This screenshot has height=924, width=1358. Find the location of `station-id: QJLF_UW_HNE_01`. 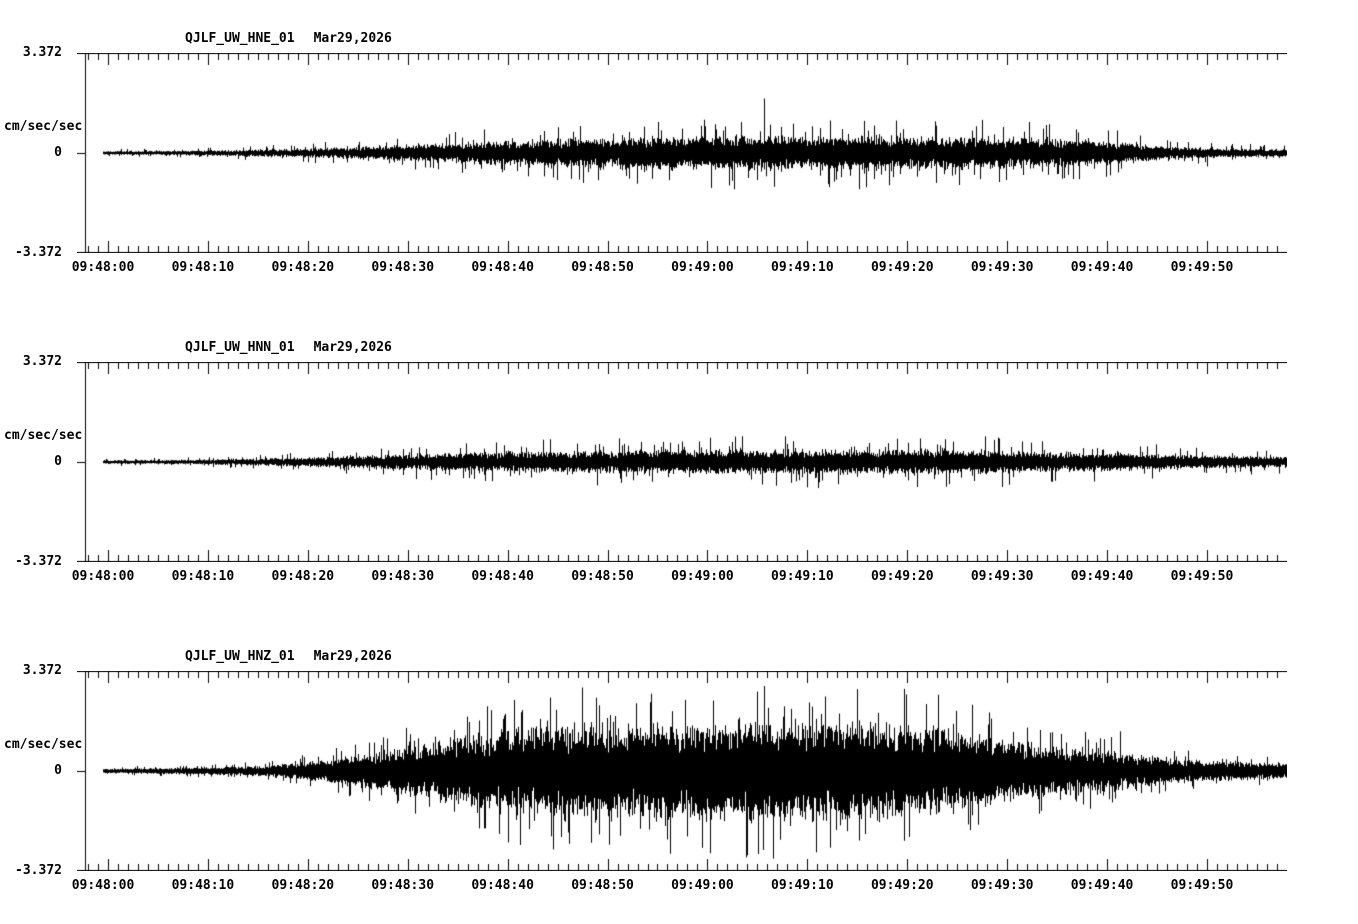

station-id: QJLF_UW_HNE_01 is located at coordinates (240, 38).